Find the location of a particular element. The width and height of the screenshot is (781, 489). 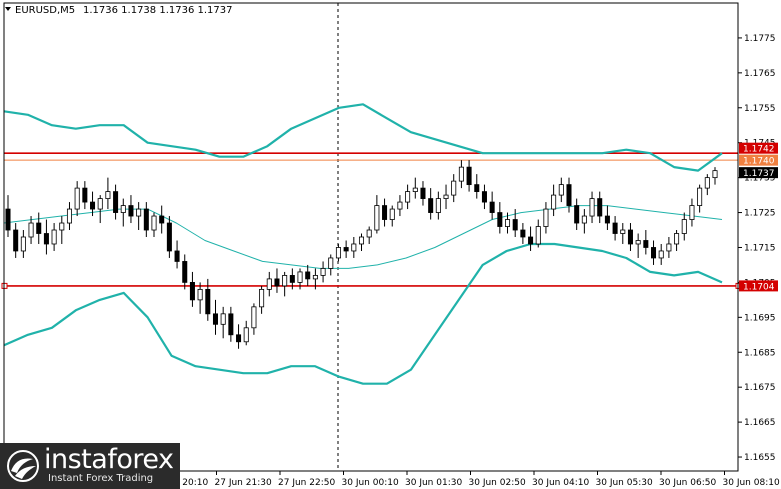

x-tick-label: 27 Jun 22:50 is located at coordinates (306, 483).